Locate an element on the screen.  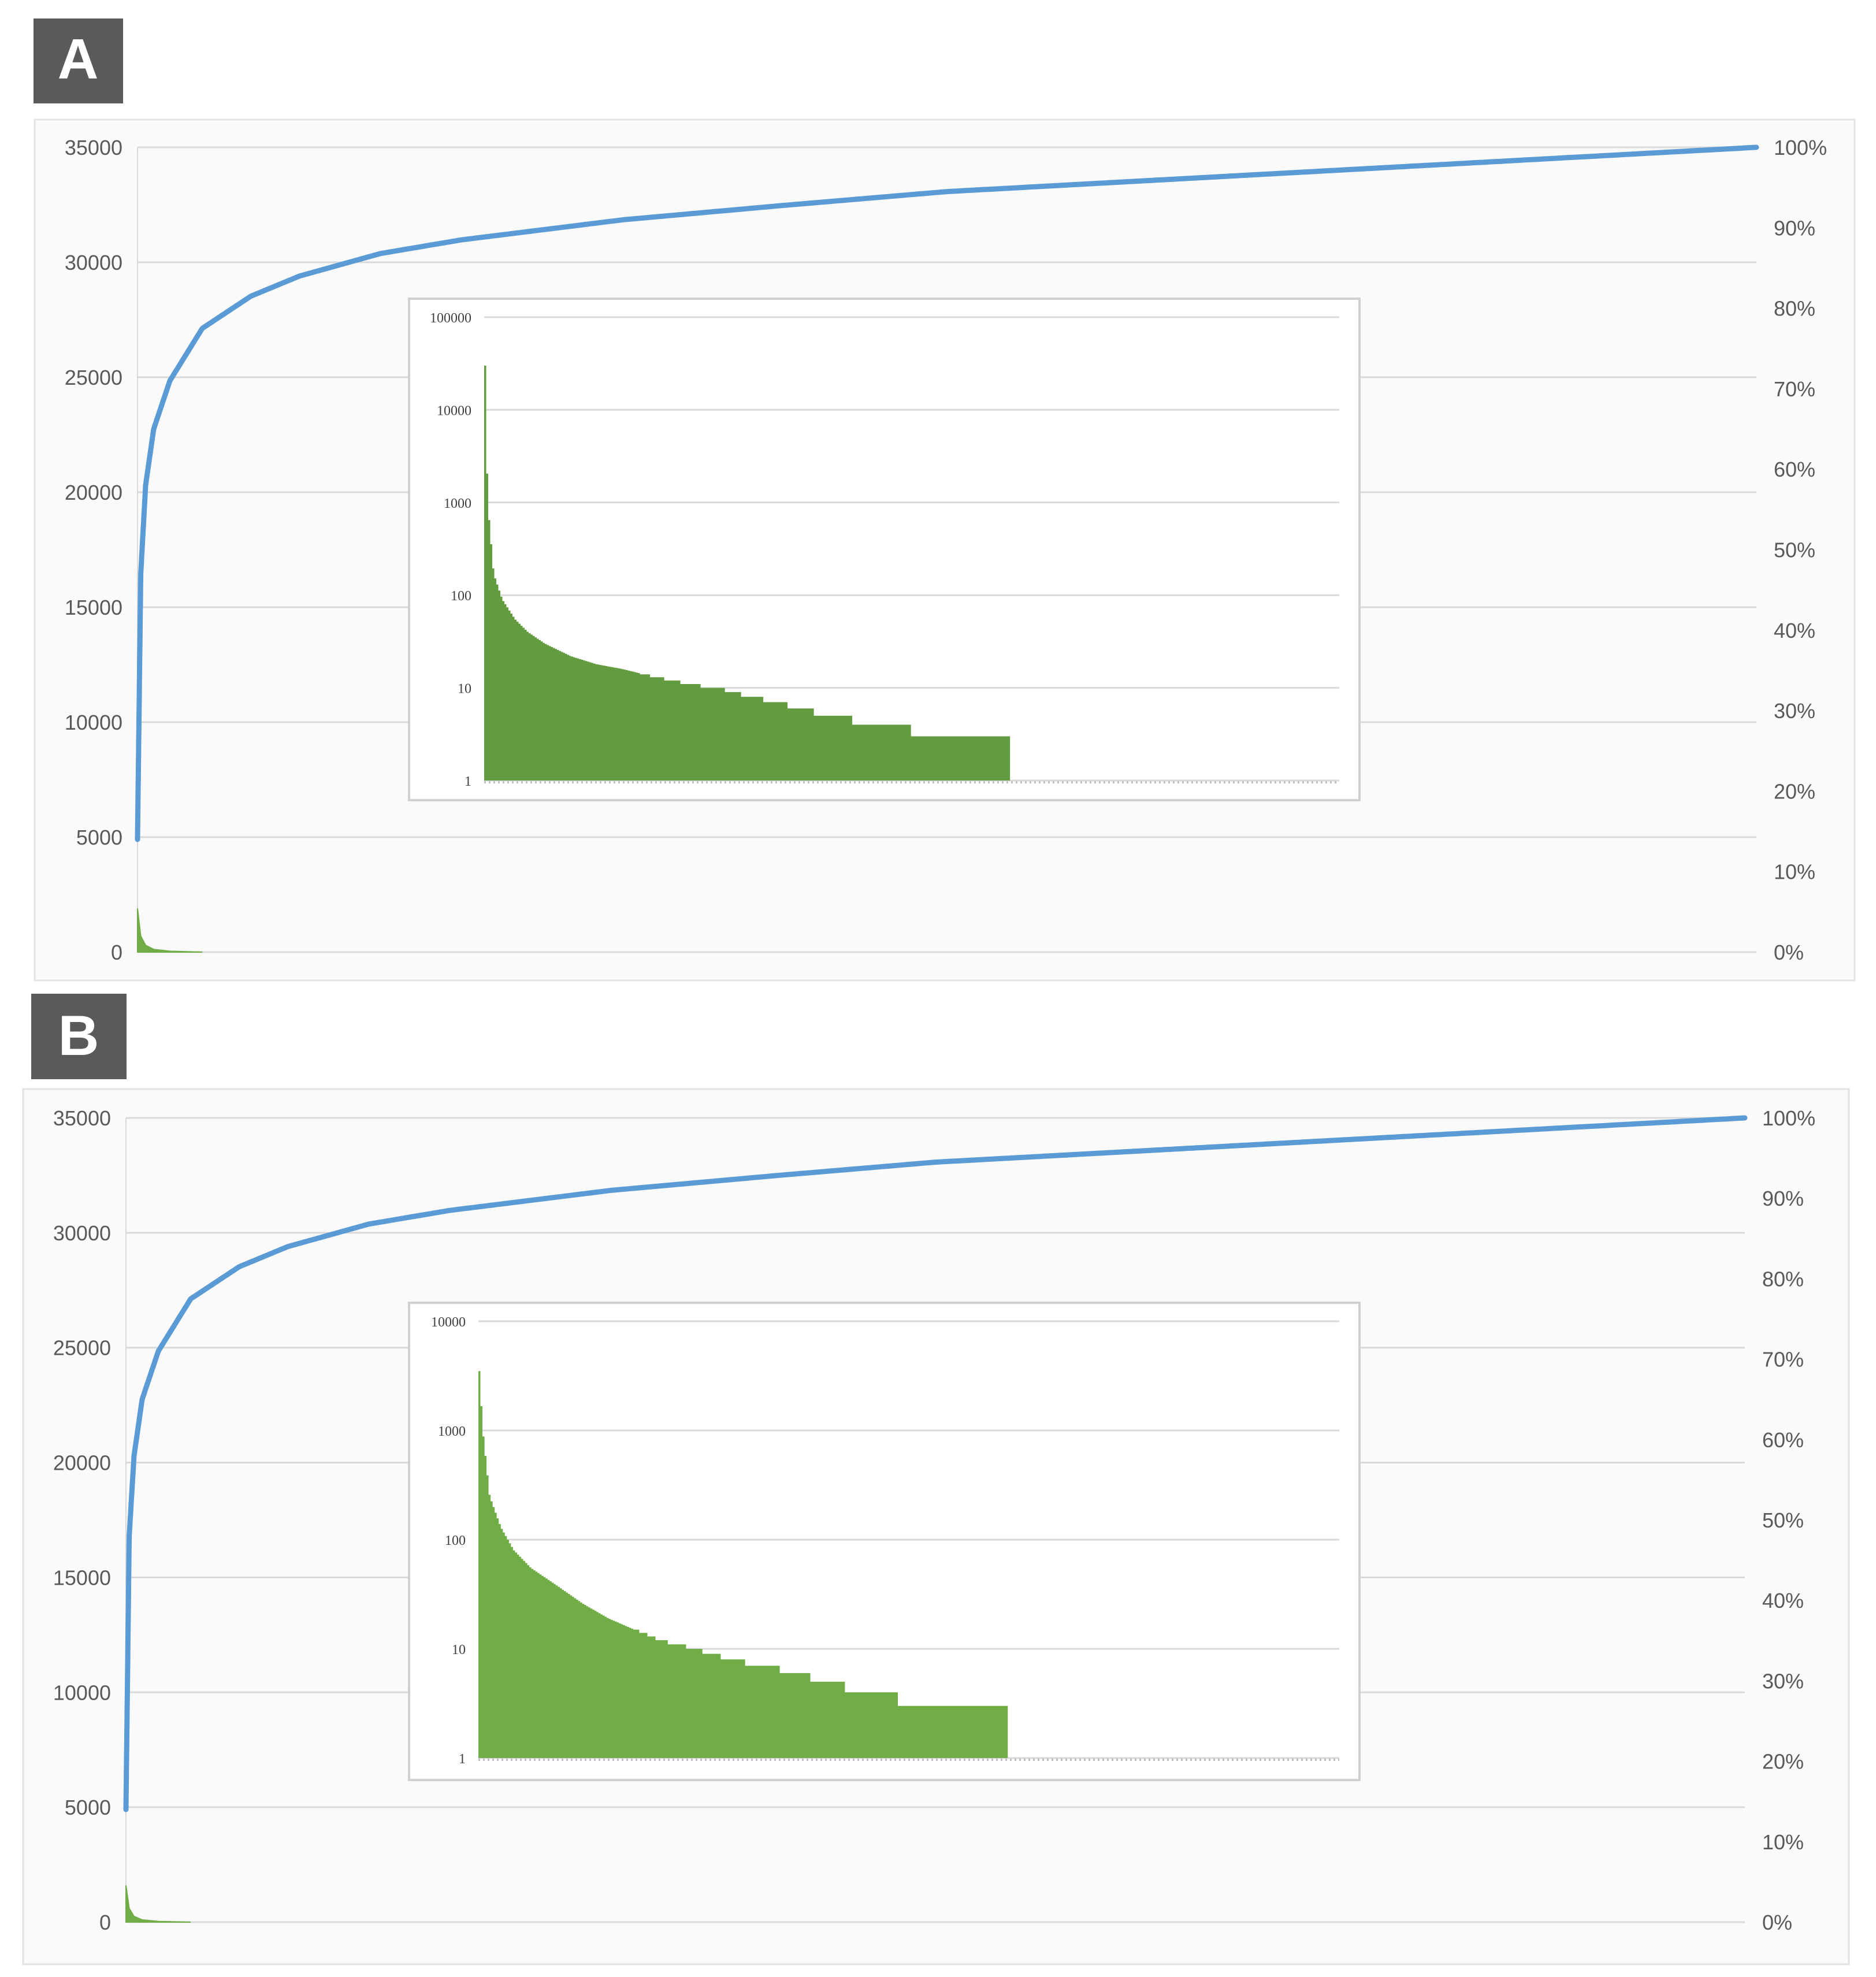
panel-a-inset: 1 10 100 1000 10000 100000 is located at coordinates (885, 549).